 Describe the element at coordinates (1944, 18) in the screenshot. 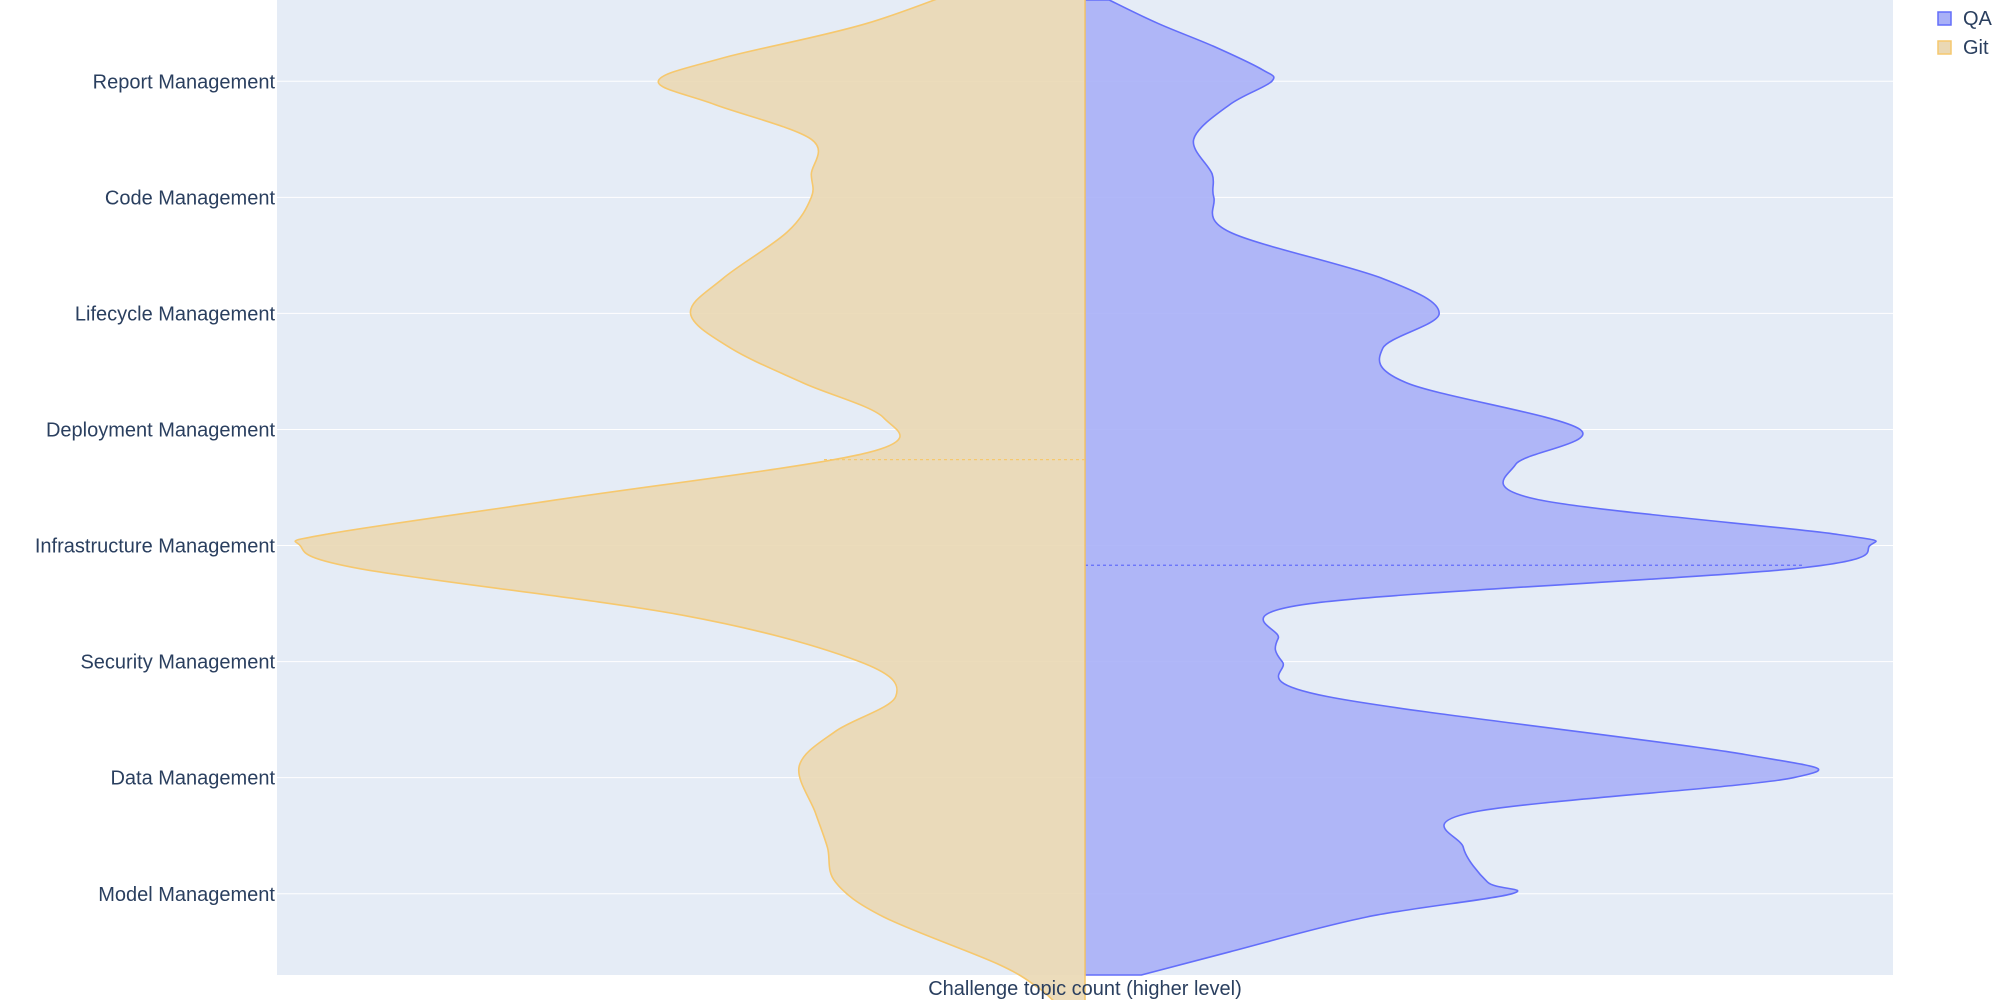

I see `legend-swatch-qa` at that location.